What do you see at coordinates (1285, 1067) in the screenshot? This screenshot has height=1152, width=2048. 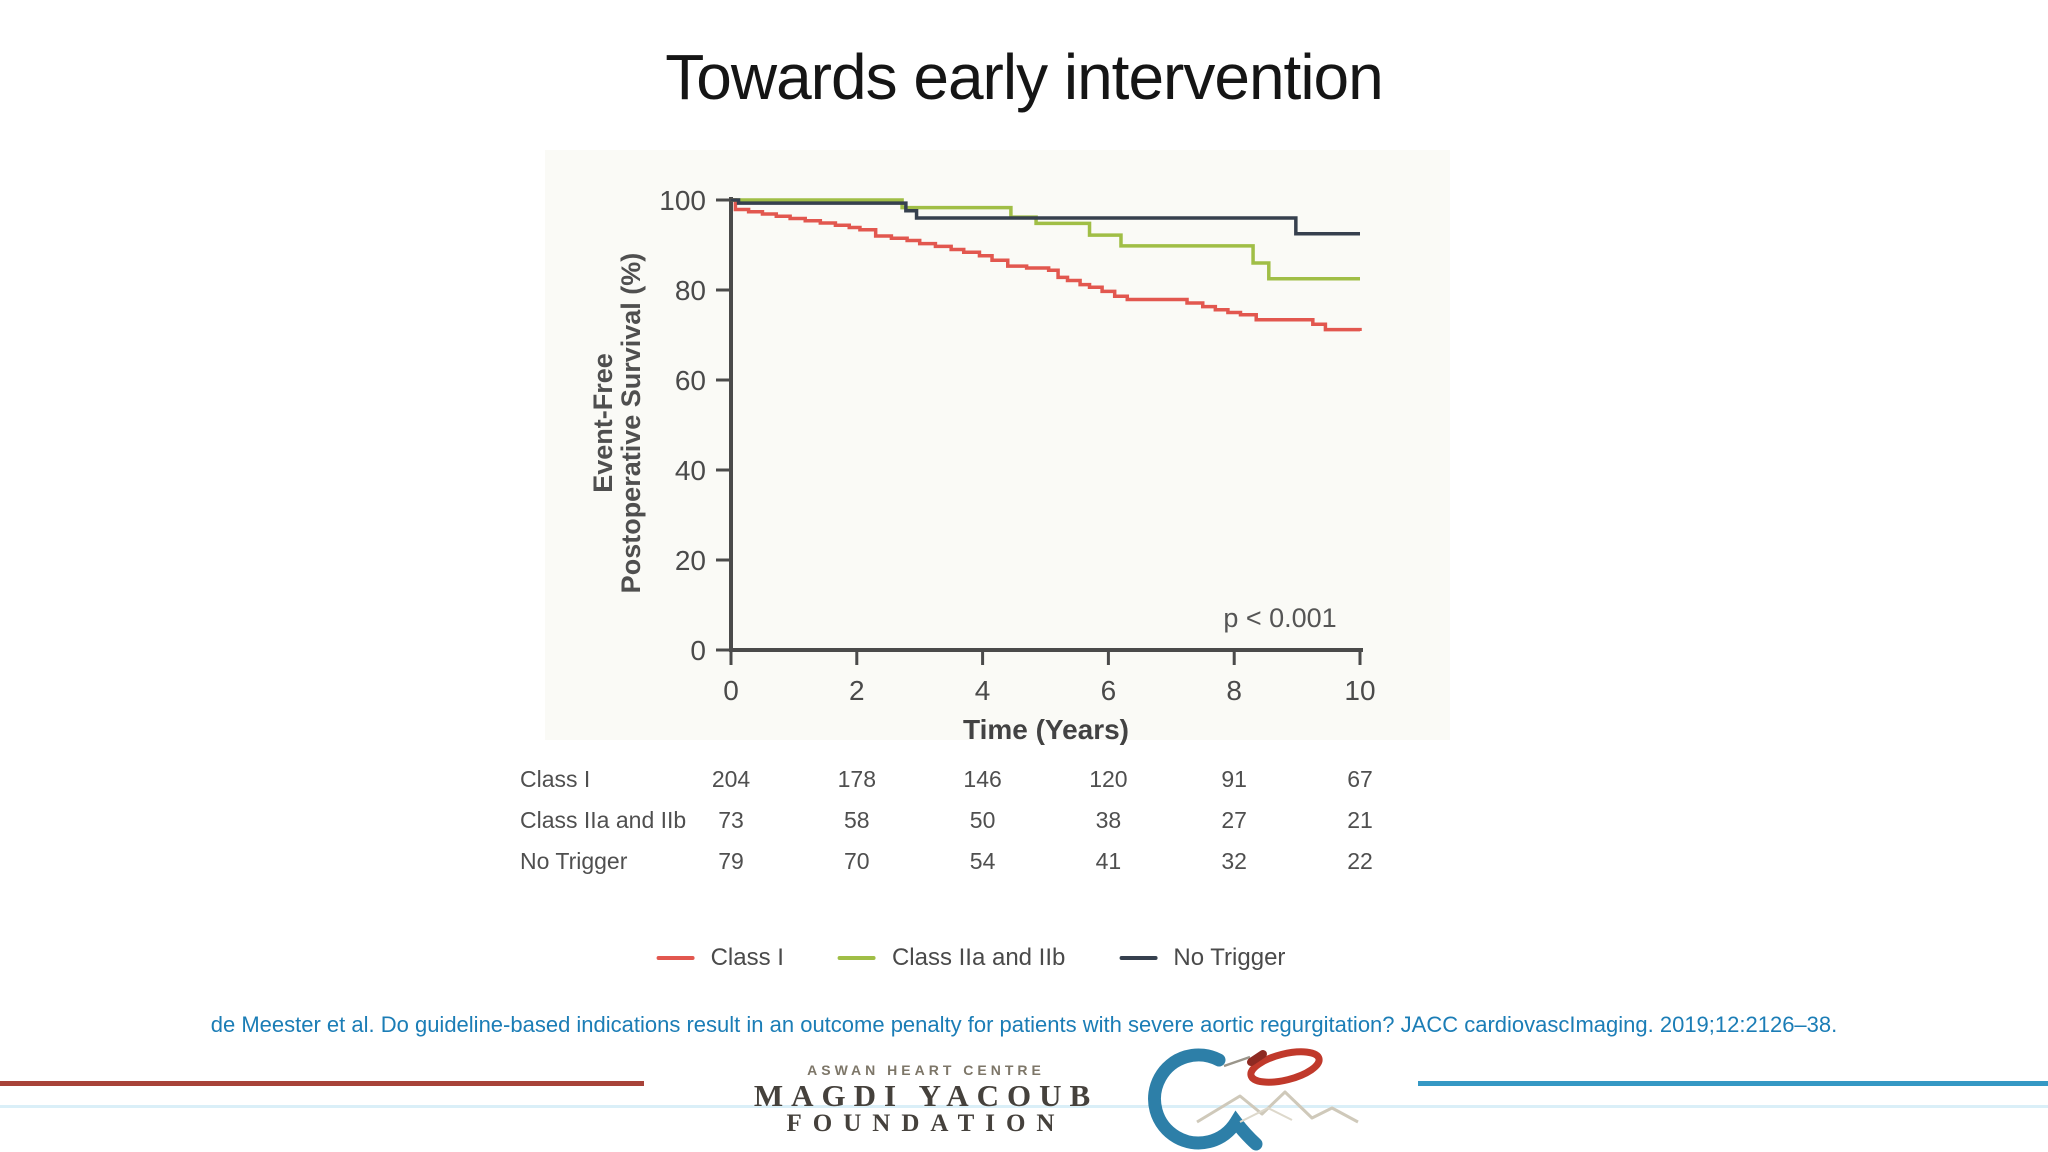 I see `logo-loop-icon` at bounding box center [1285, 1067].